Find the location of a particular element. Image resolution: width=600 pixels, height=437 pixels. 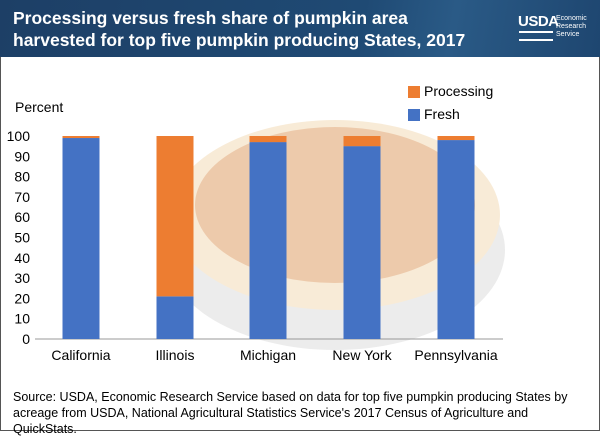

bar-processing-pennsylvania is located at coordinates (456, 138).